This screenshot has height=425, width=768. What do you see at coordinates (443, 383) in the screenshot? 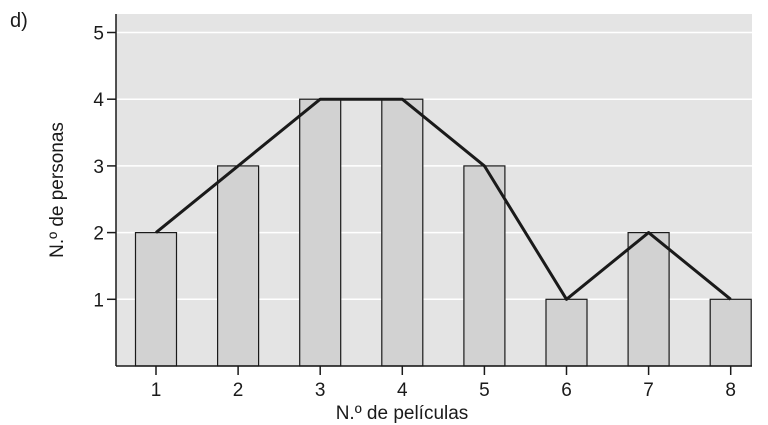
I see `x-tick-labels: 1 2 3 4 5 6 7 8` at bounding box center [443, 383].